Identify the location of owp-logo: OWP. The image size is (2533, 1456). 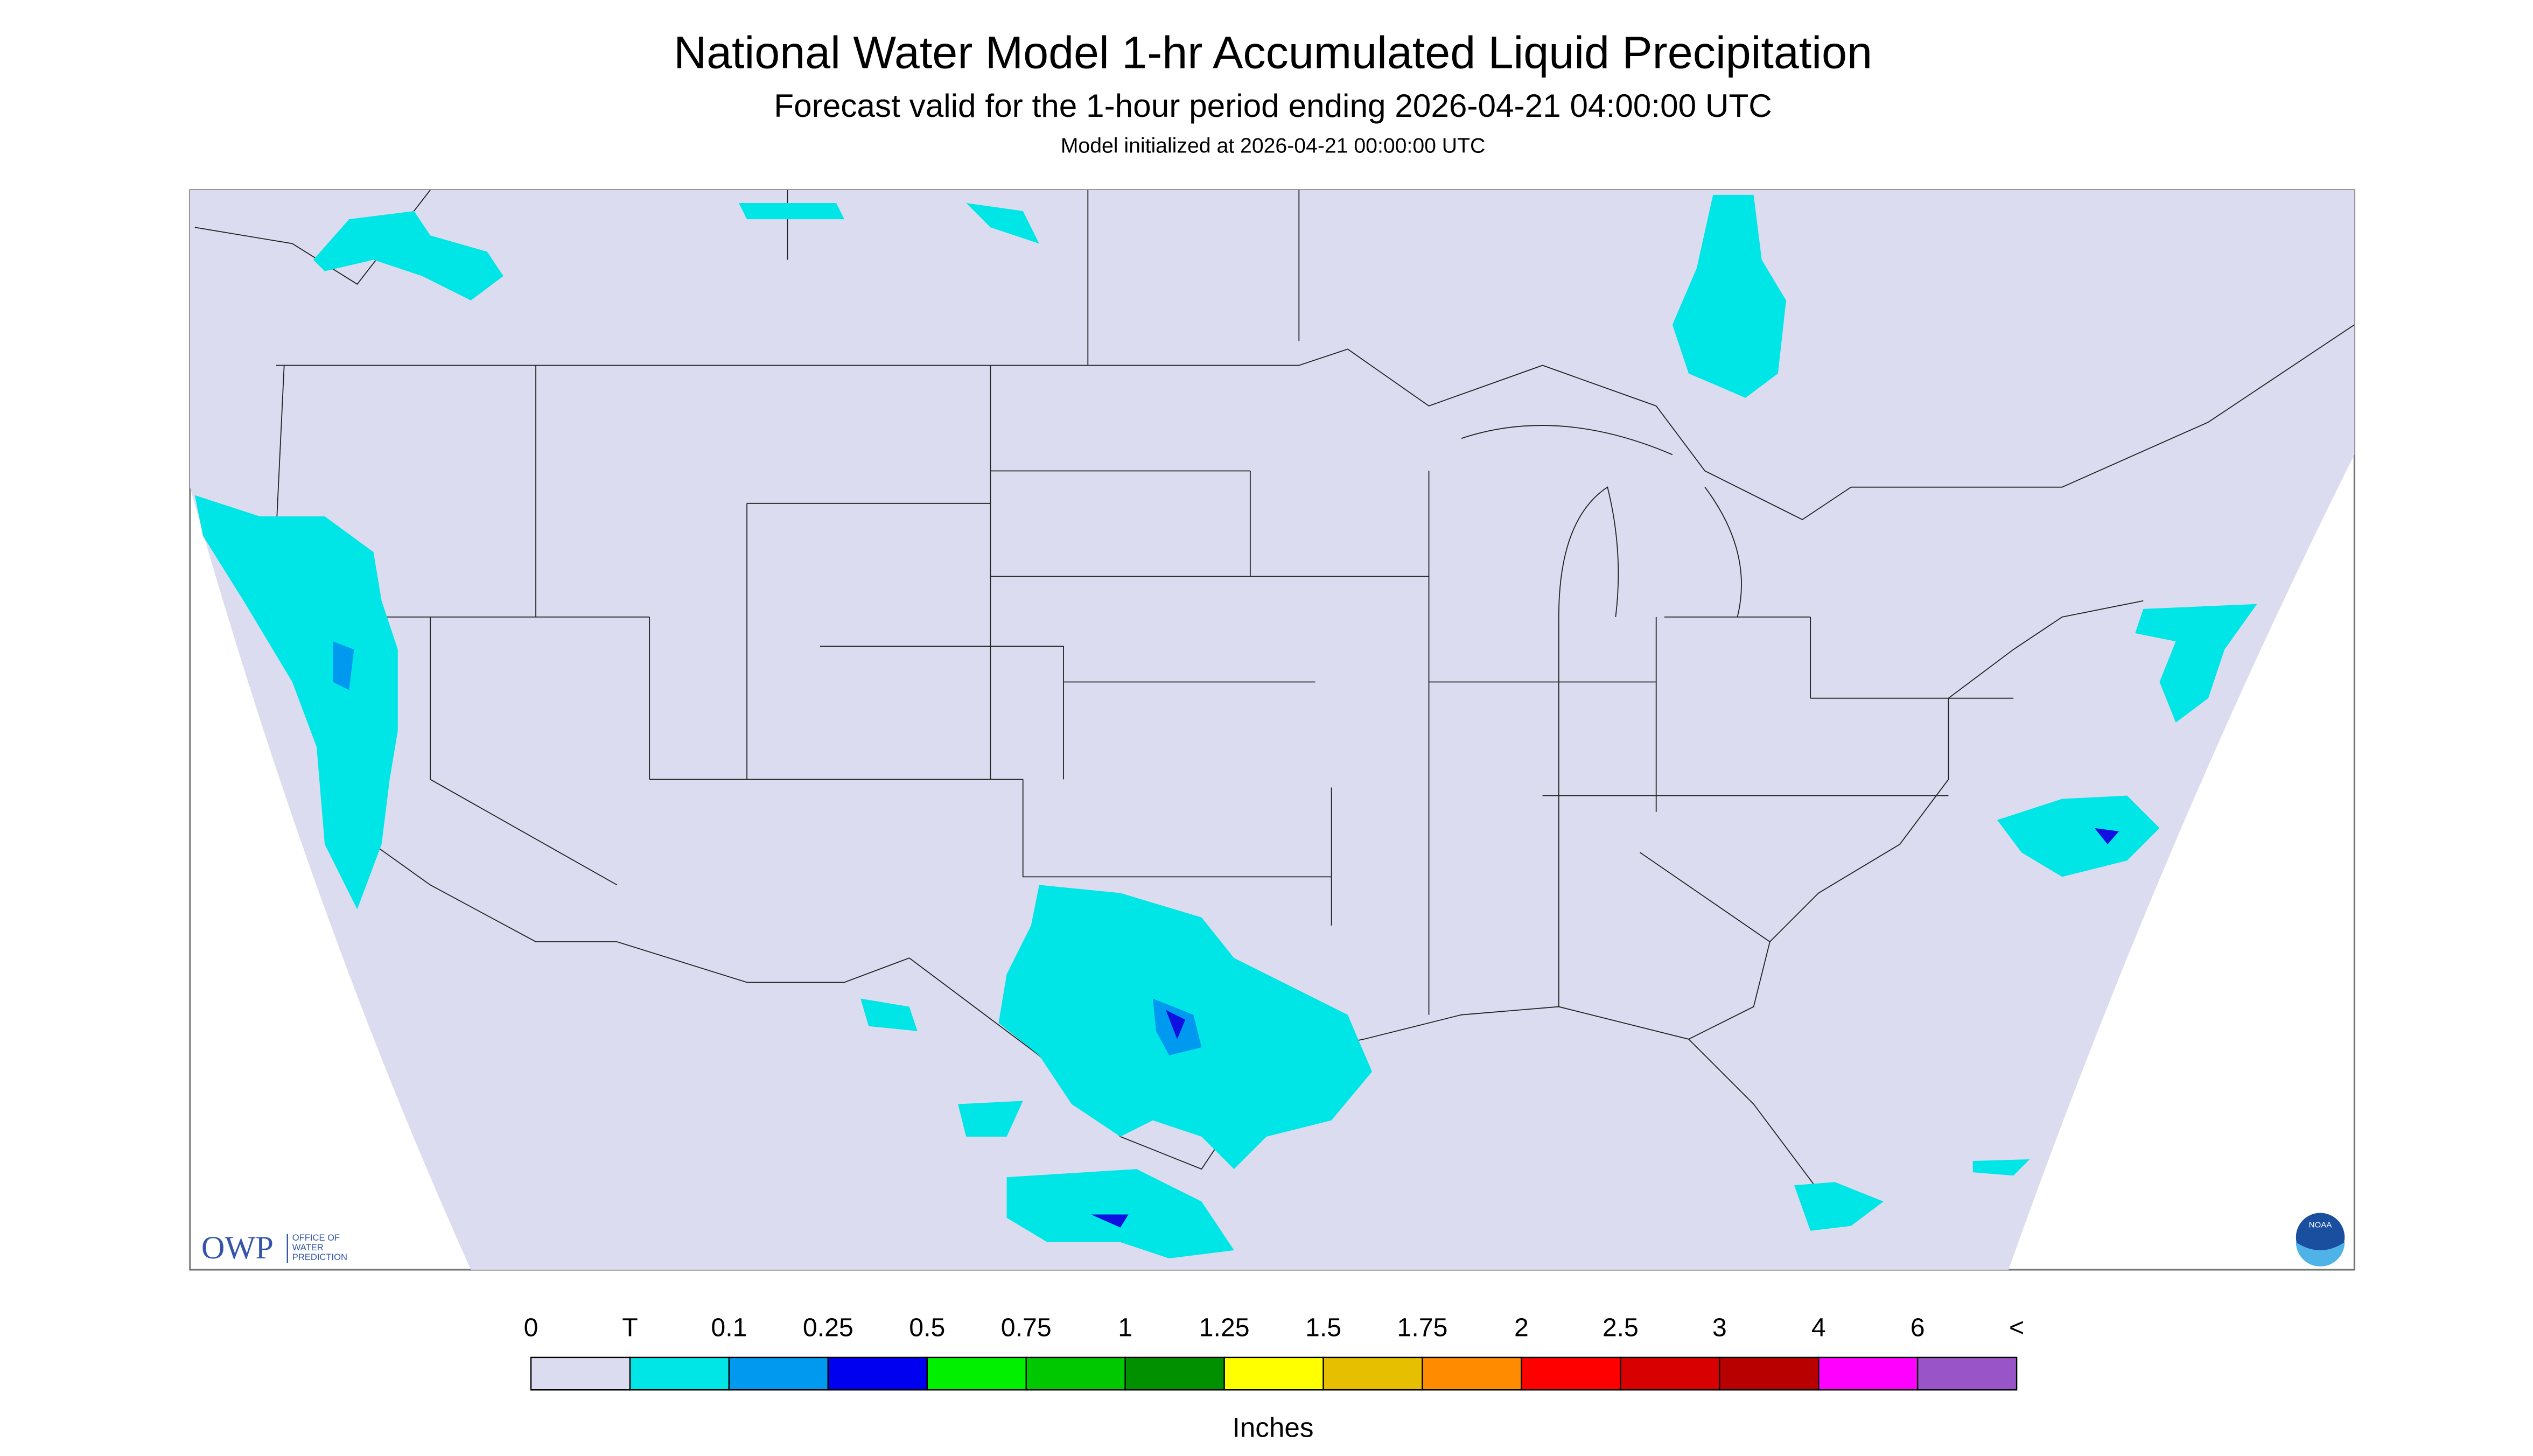
(238, 1248).